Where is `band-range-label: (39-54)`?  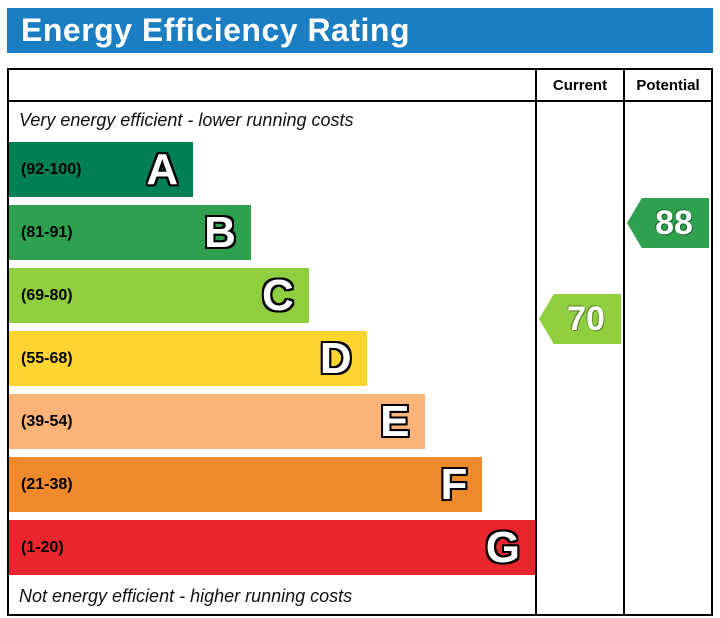 band-range-label: (39-54) is located at coordinates (47, 421).